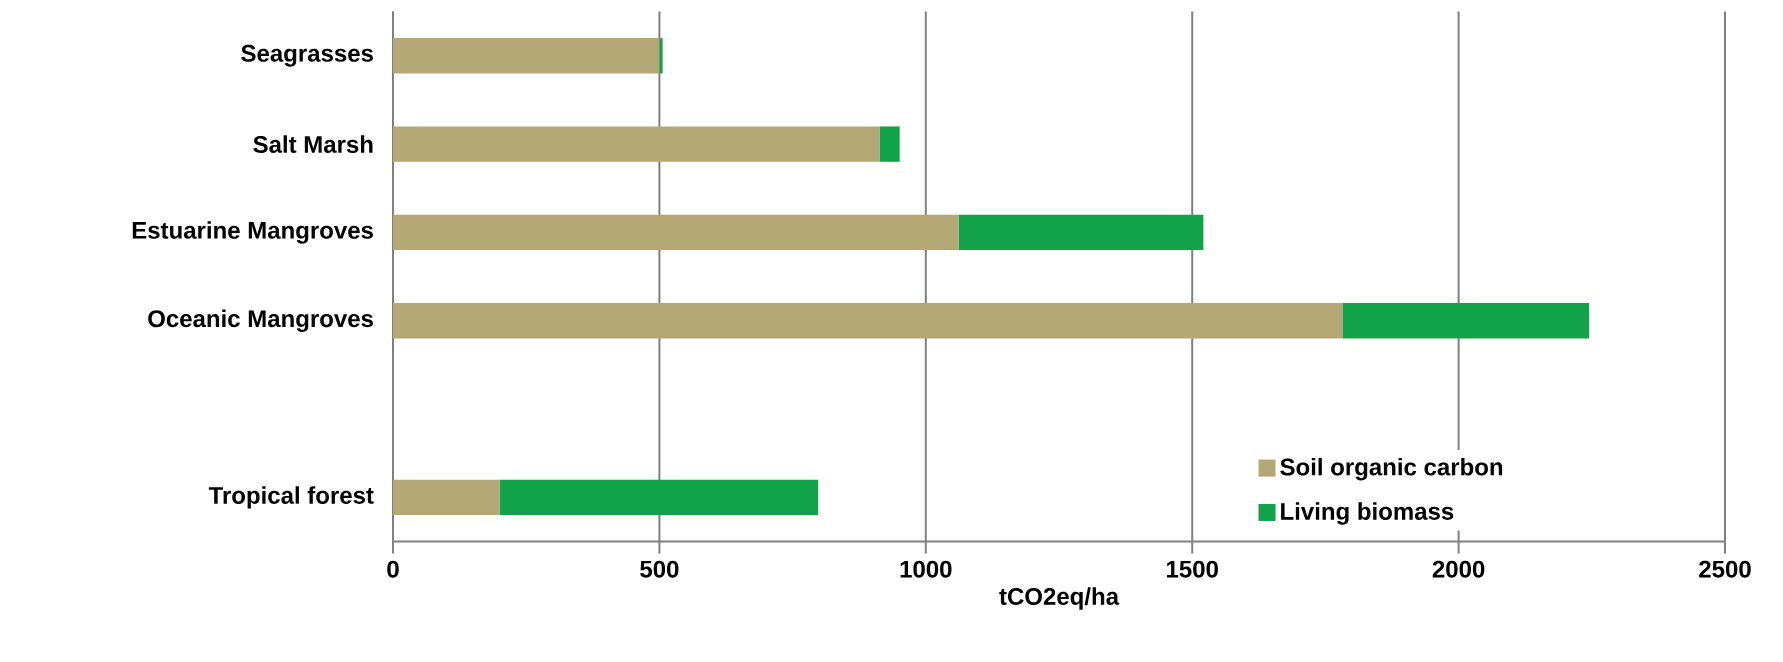 Image resolution: width=1783 pixels, height=662 pixels. I want to click on y-tick-label: Salt Marsh, so click(313, 144).